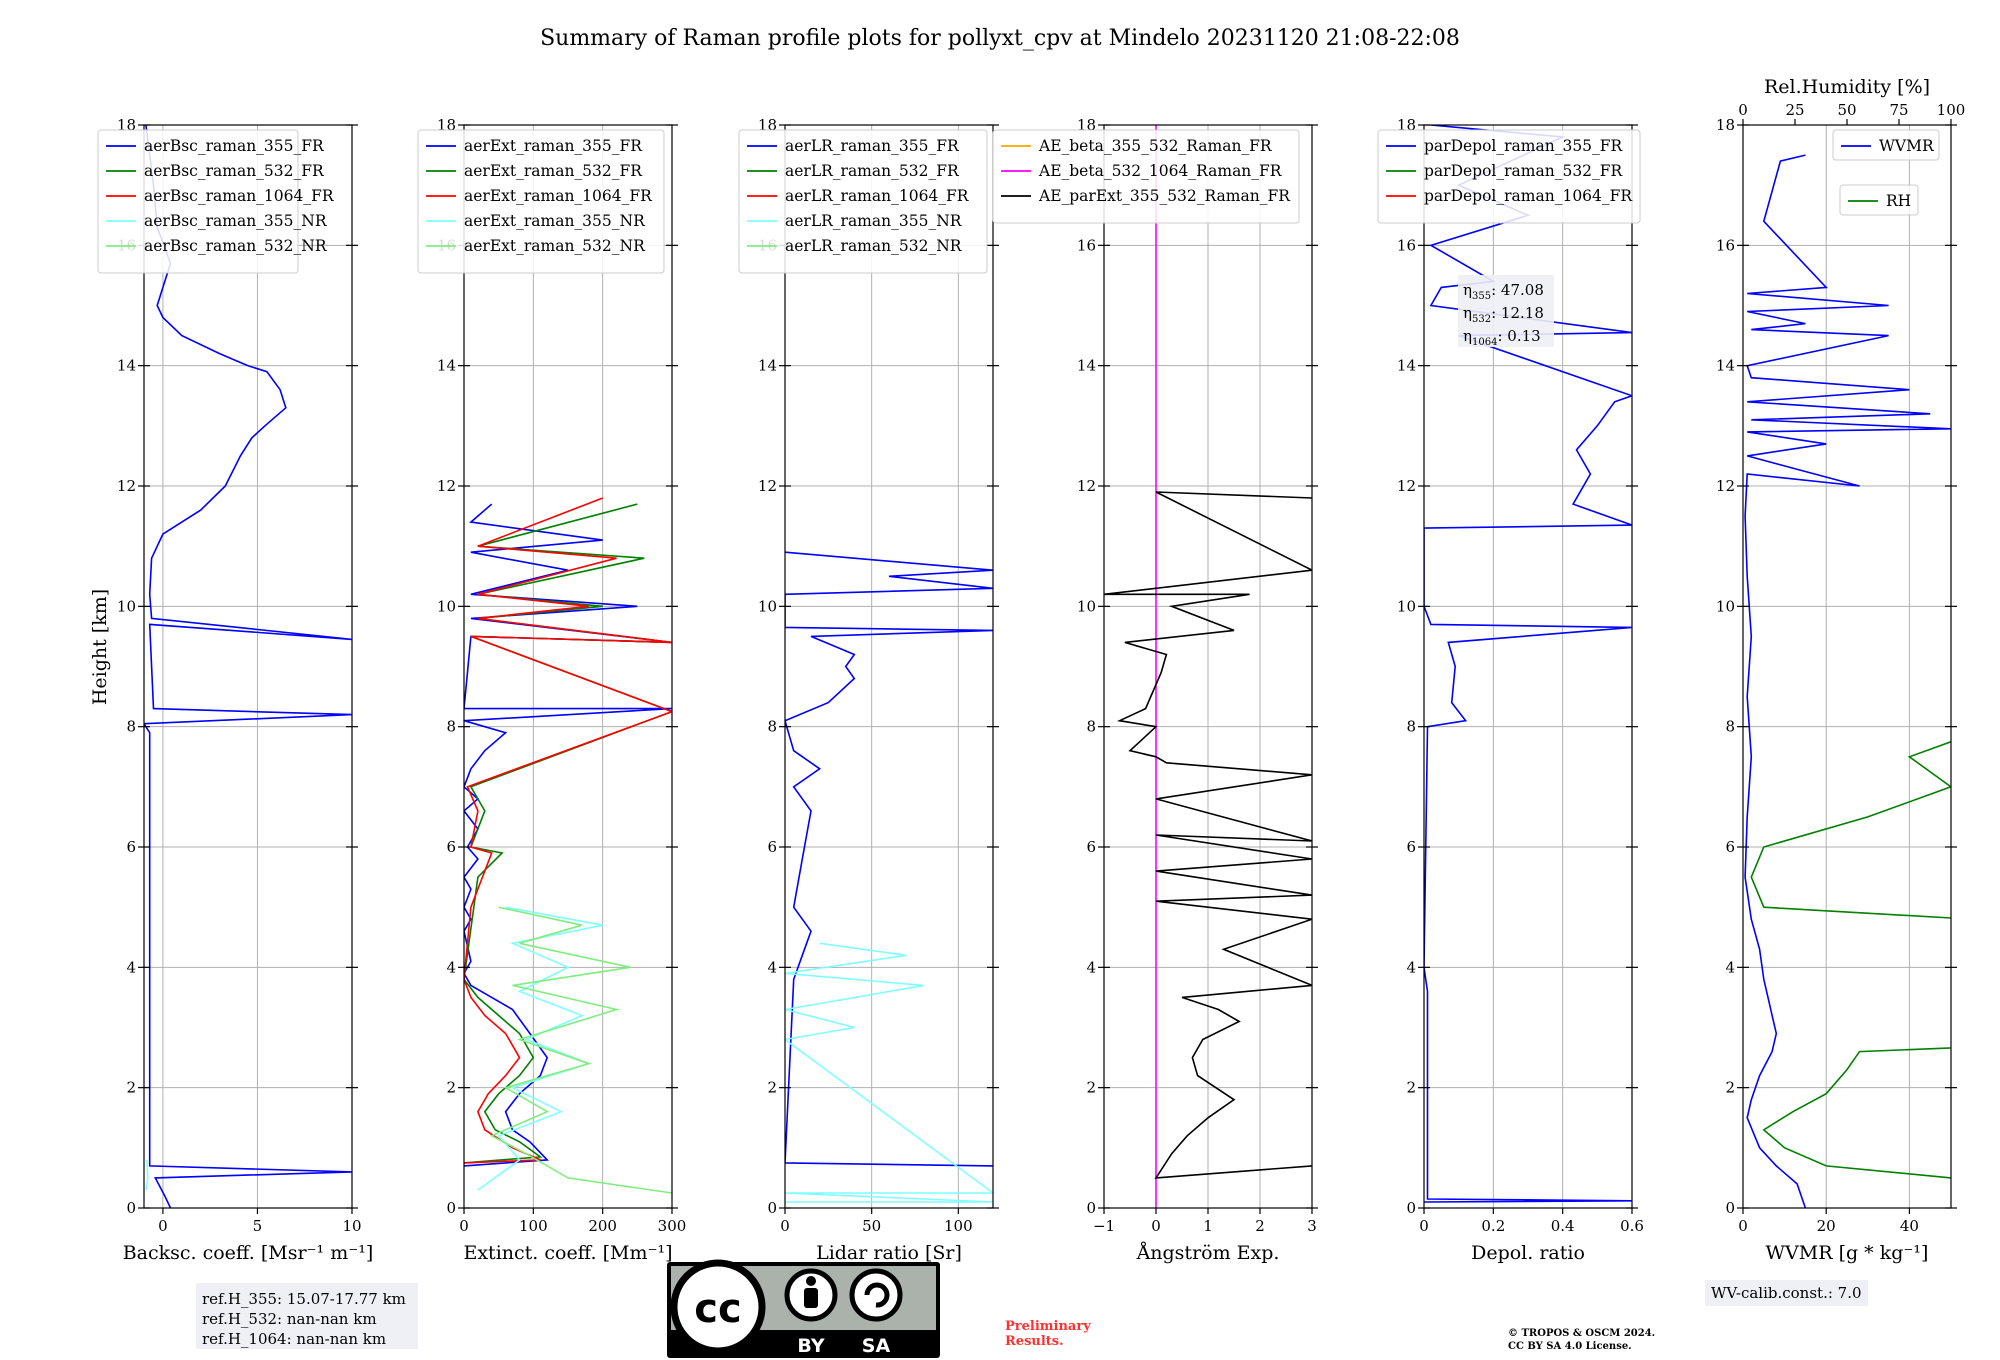 This screenshot has width=2000, height=1360. Describe the element at coordinates (1563, 1226) in the screenshot. I see `x-tick-label: 0.4` at that location.